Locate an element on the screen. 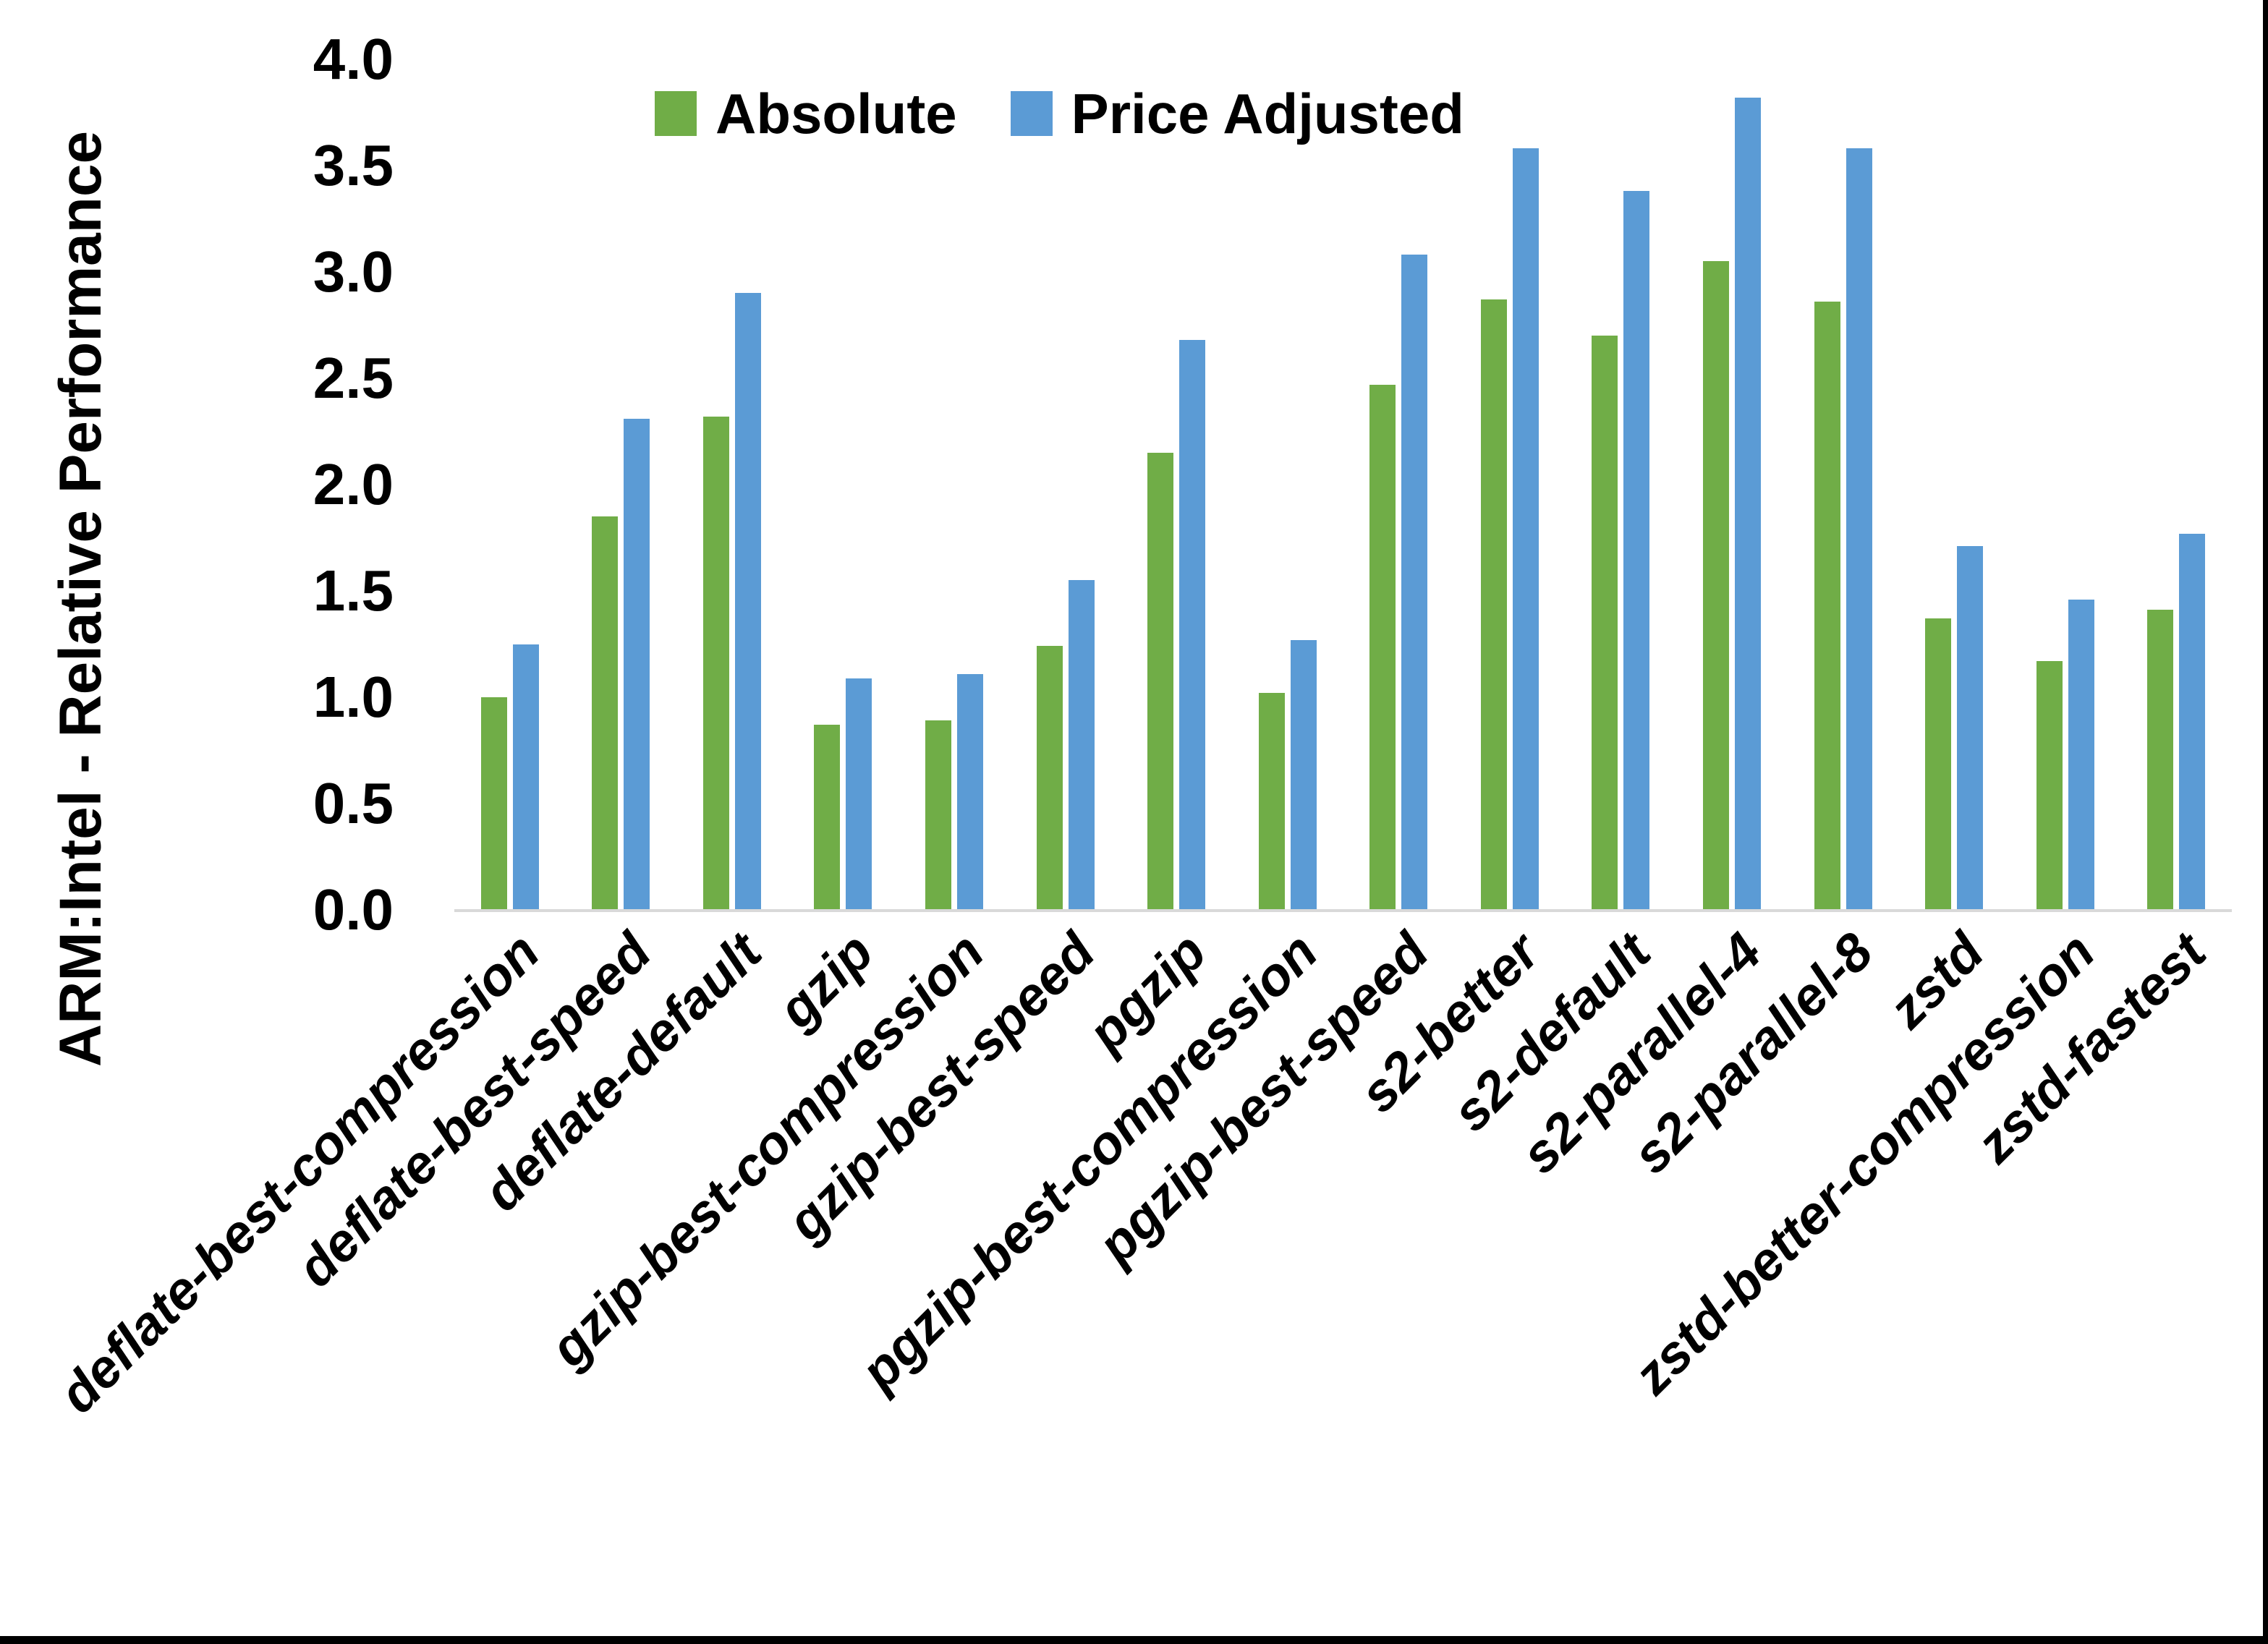 Image resolution: width=2268 pixels, height=1644 pixels. y-tick-label: 0.5 is located at coordinates (353, 803).